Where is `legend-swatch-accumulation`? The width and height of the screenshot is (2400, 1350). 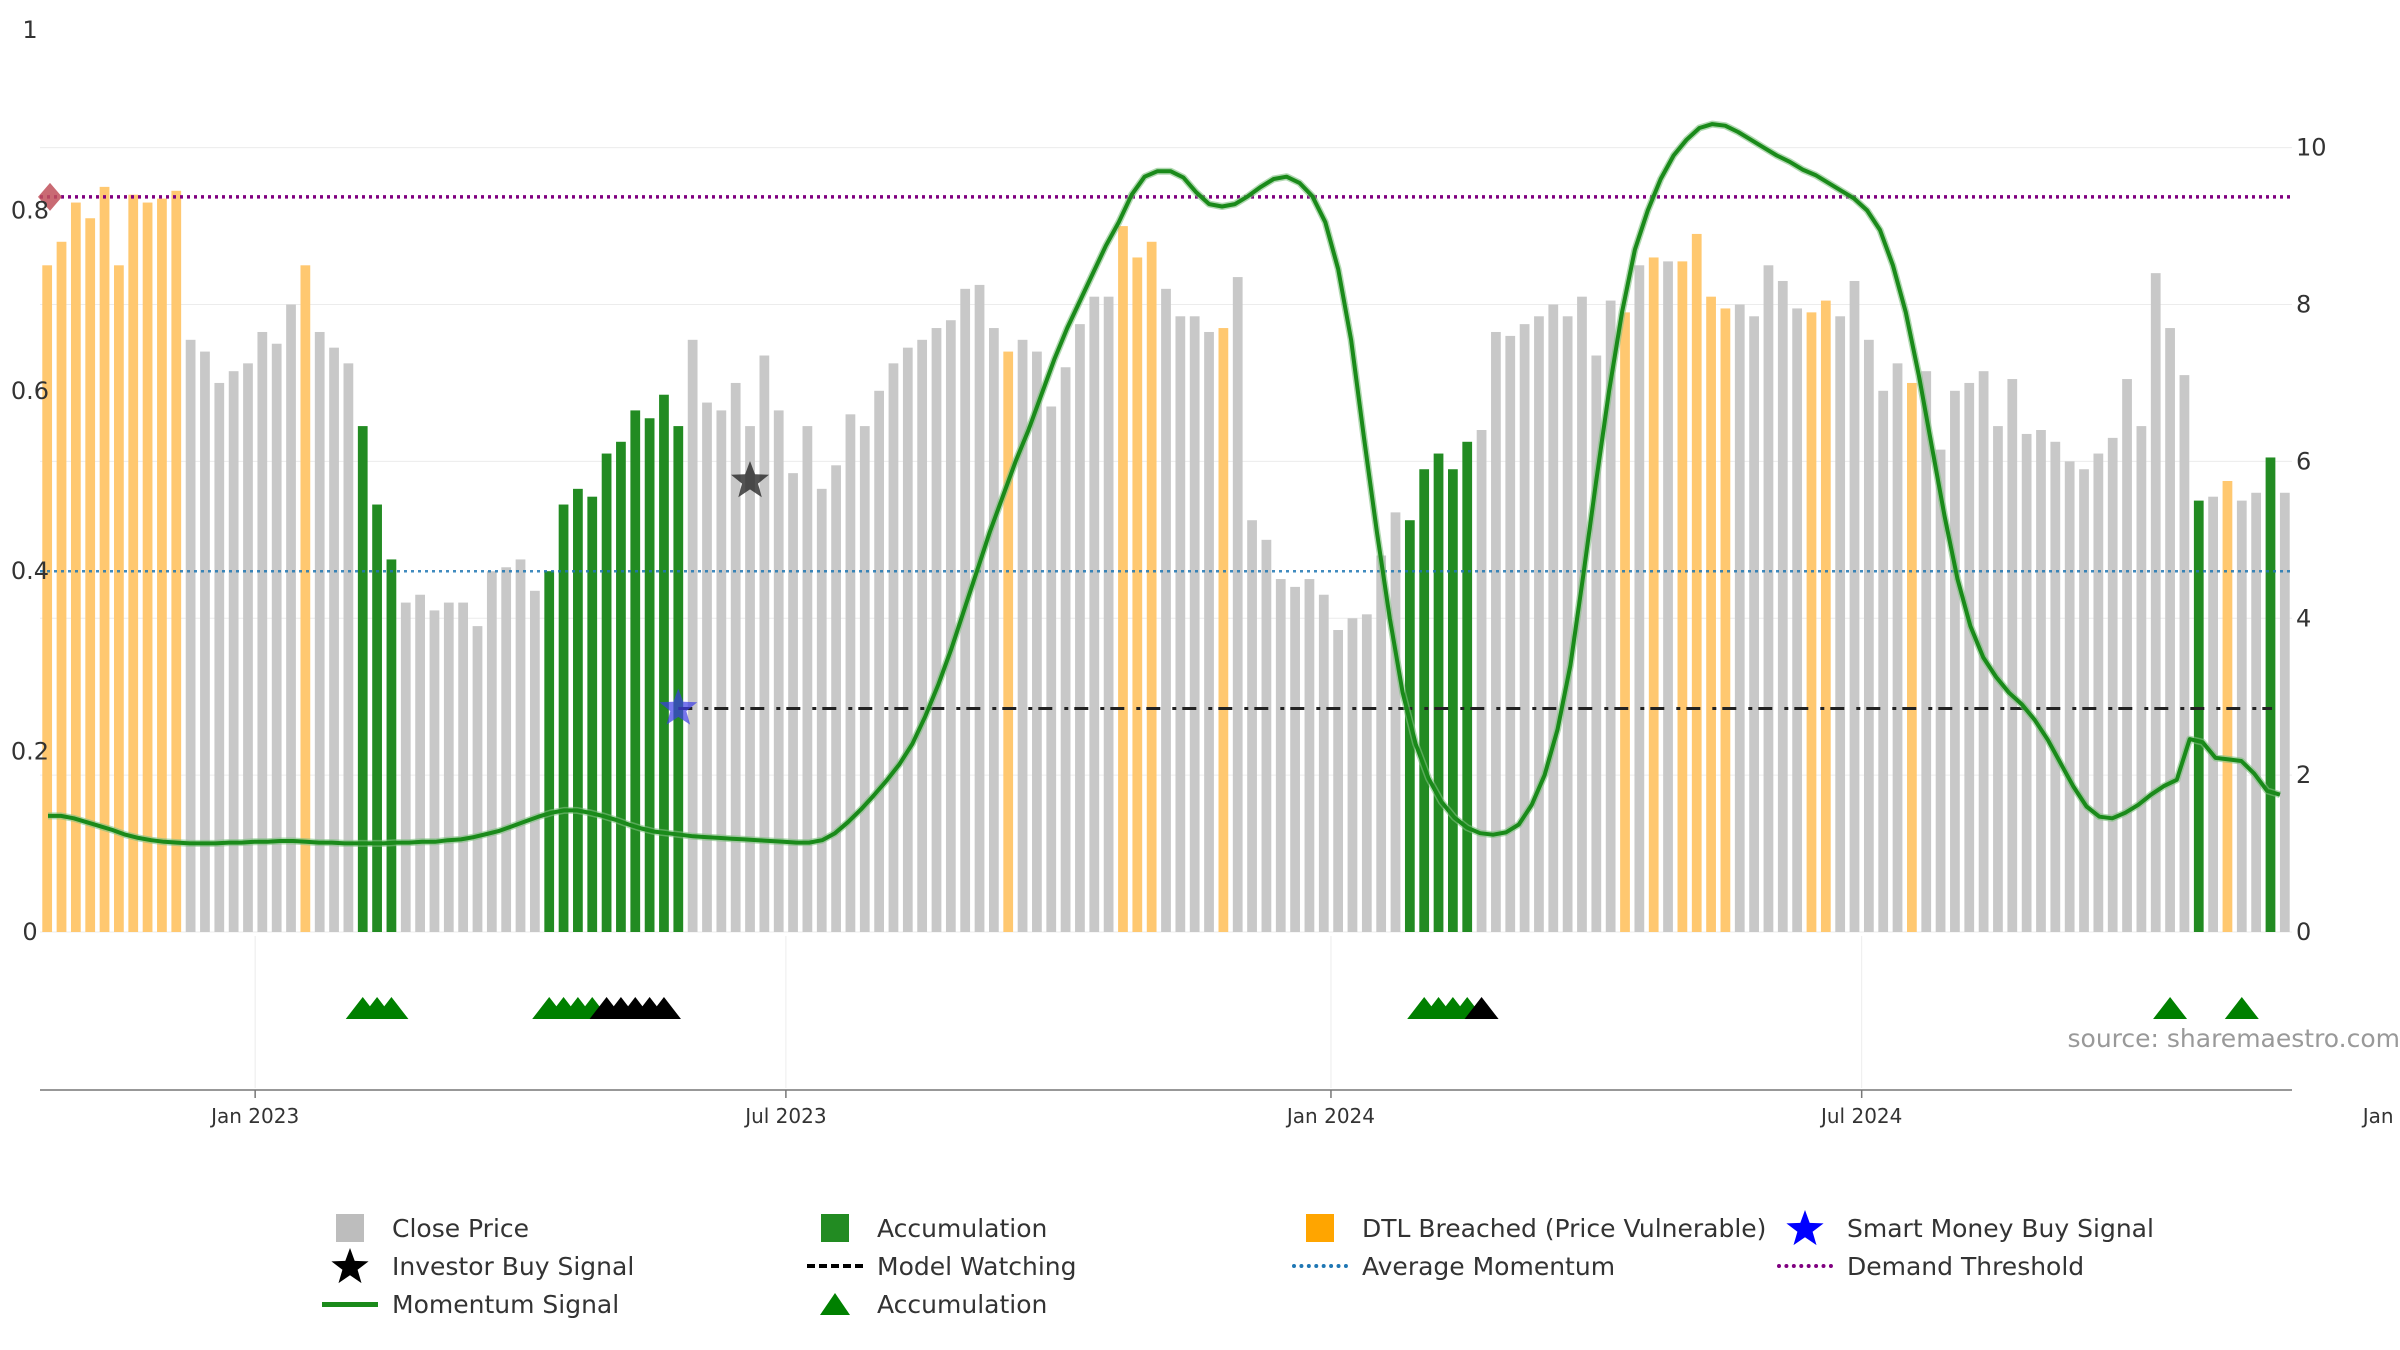 legend-swatch-accumulation is located at coordinates (835, 1228).